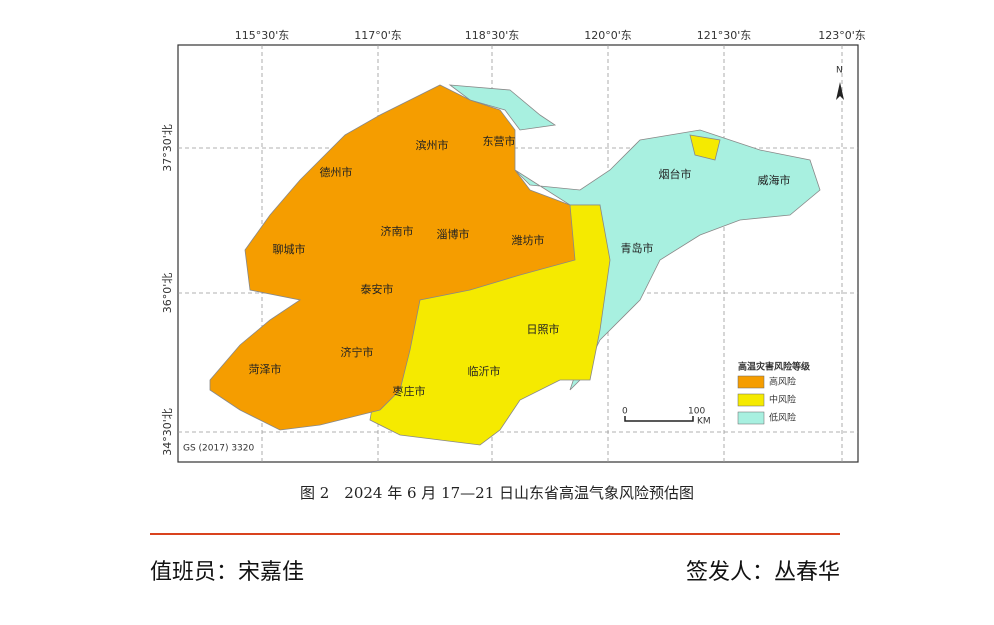 This screenshot has width=994, height=625. What do you see at coordinates (397, 231) in the screenshot?
I see `city-label: 济南市` at bounding box center [397, 231].